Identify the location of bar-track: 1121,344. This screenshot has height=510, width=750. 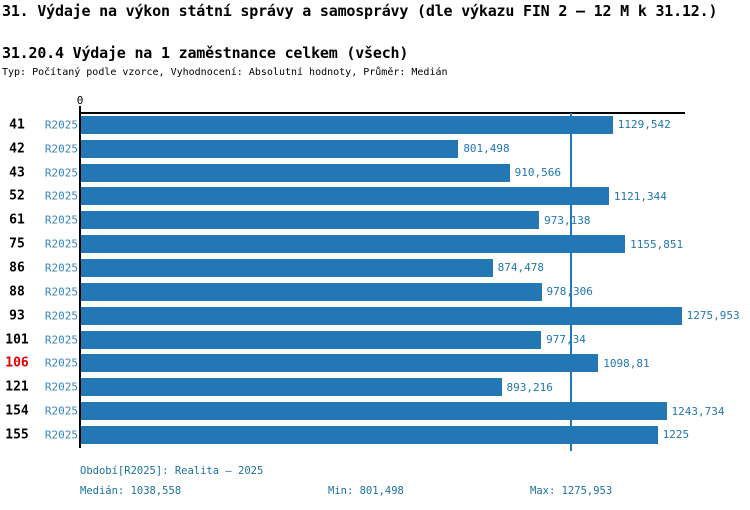
(383, 196).